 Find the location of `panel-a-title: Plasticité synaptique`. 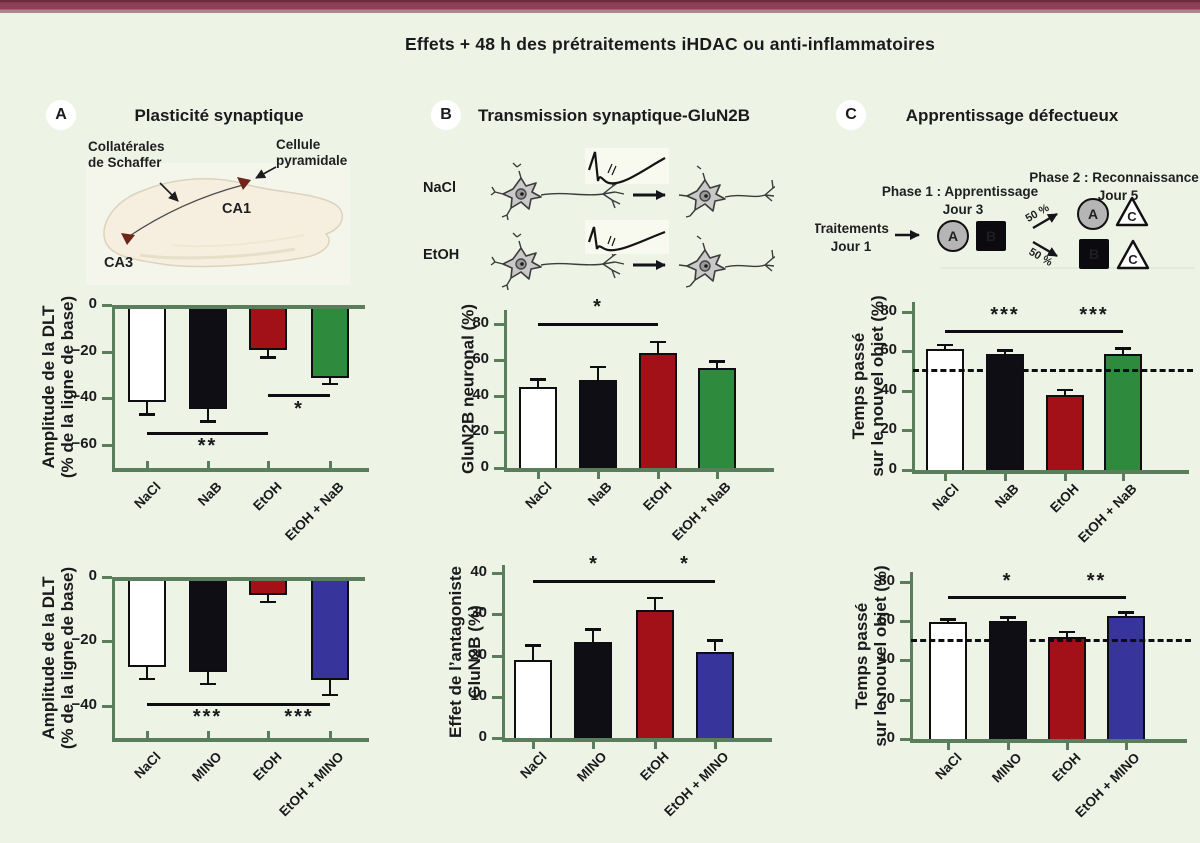

panel-a-title: Plasticité synaptique is located at coordinates (219, 115).